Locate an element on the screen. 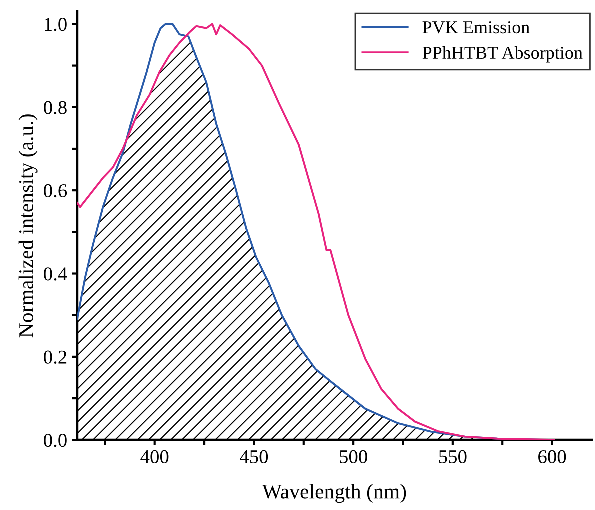 The image size is (595, 510). y-tick-label: 0.2 is located at coordinates (55, 357).